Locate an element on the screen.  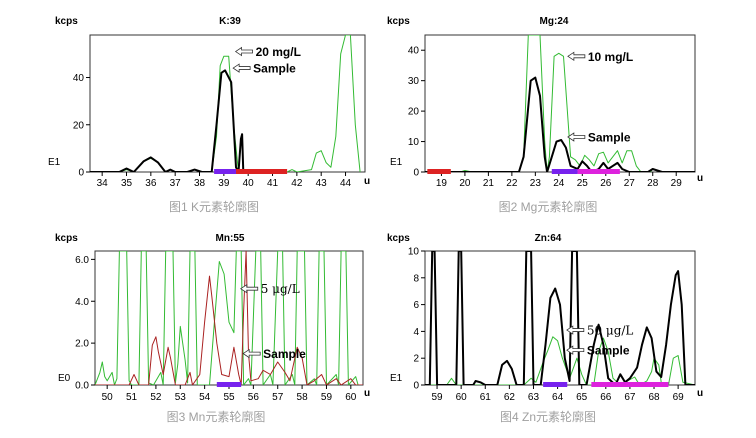
y-tick-label: 20 is located at coordinates (414, 112).